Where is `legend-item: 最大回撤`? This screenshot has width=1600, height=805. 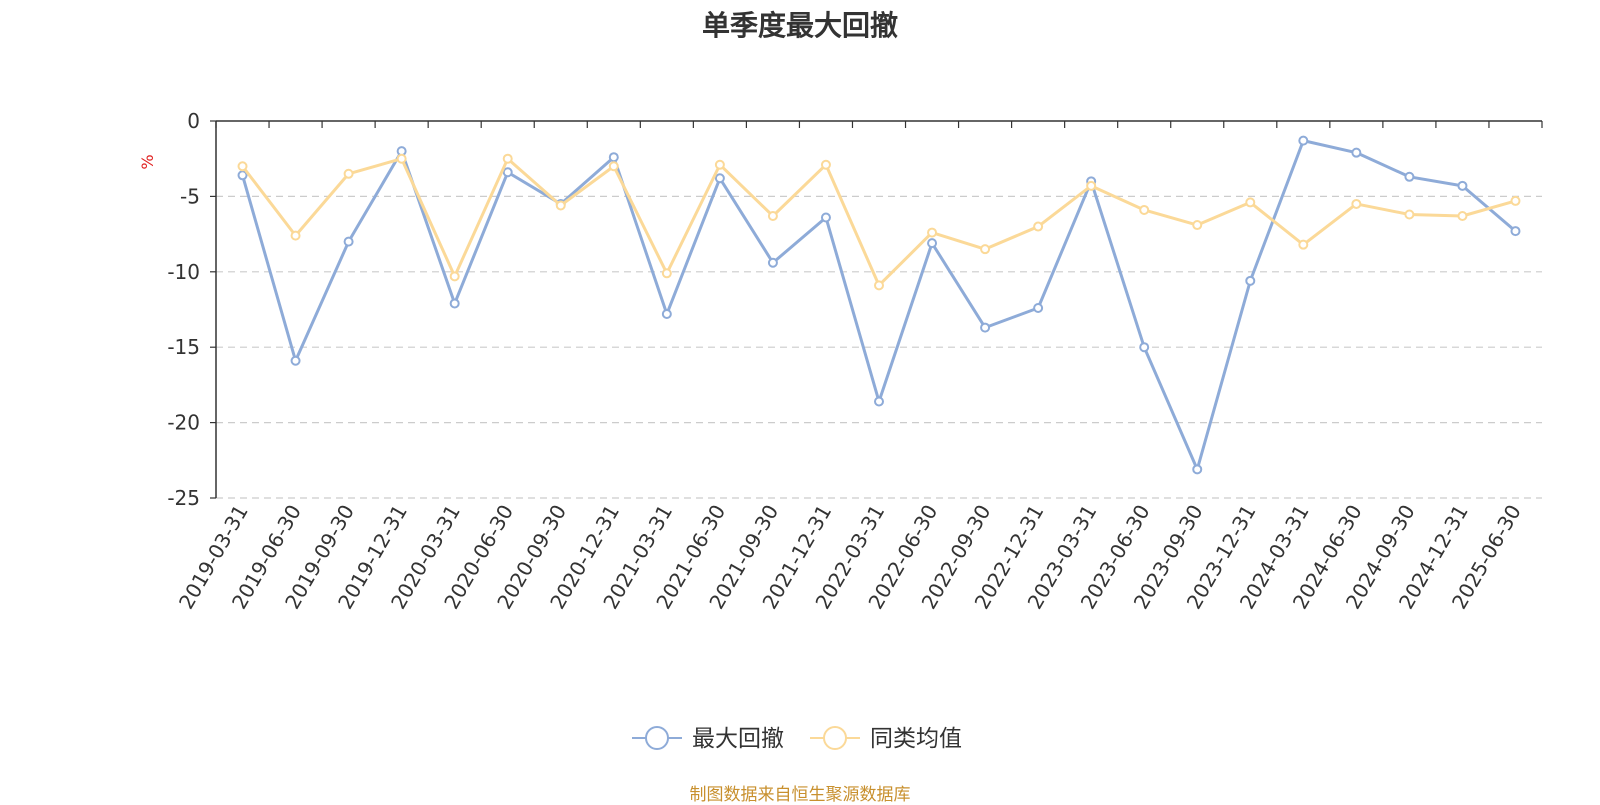 legend-item: 最大回撤 is located at coordinates (708, 739).